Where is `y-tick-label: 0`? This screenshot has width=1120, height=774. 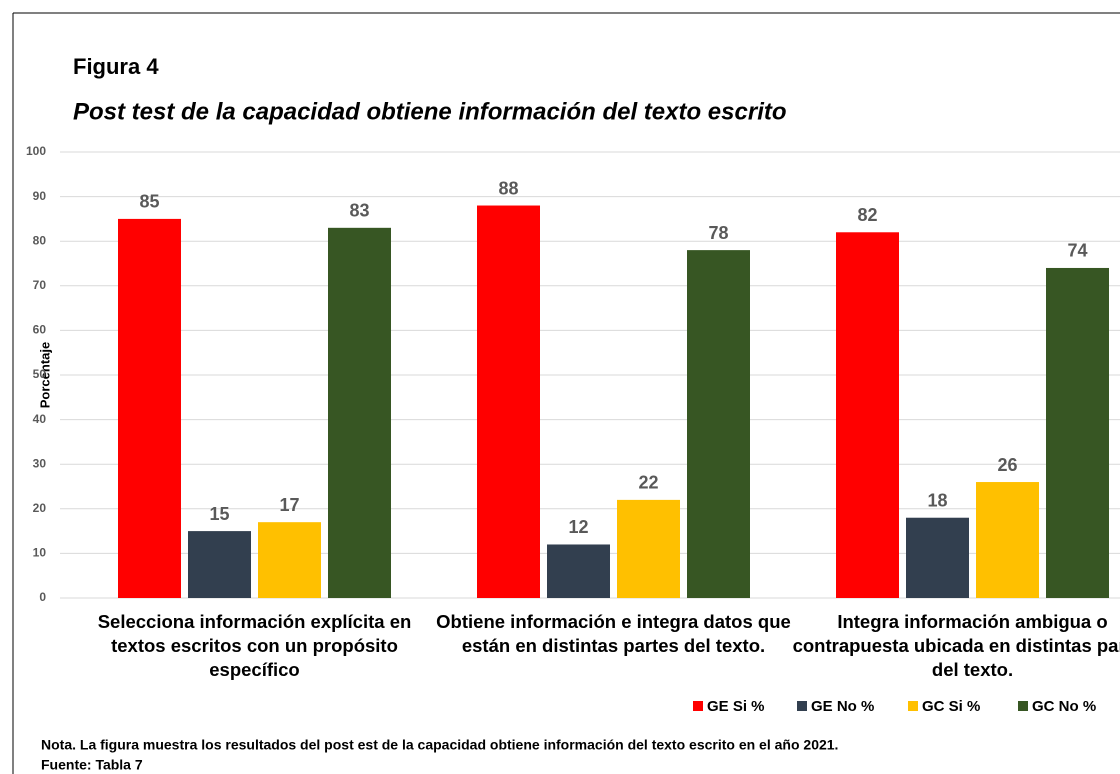
y-tick-label: 0 is located at coordinates (42, 597).